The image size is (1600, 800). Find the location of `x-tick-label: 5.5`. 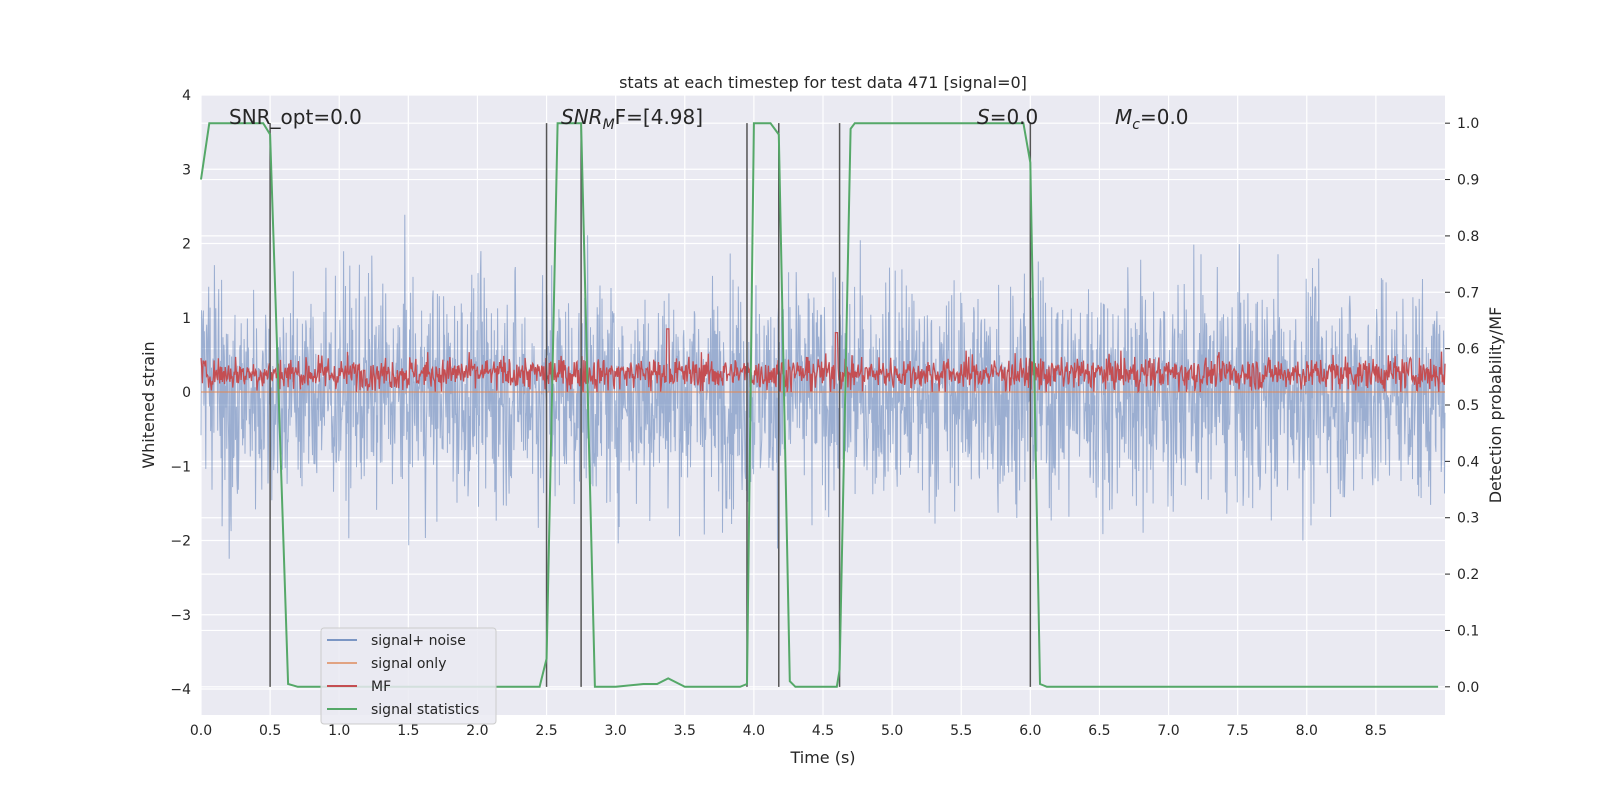

x-tick-label: 5.5 is located at coordinates (961, 731).